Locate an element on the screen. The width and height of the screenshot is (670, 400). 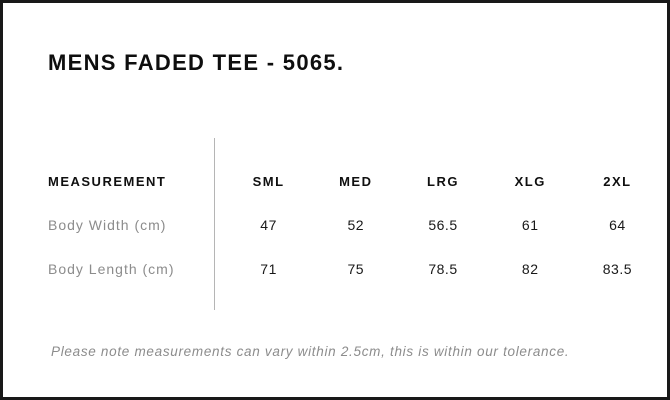
size-header-lrg: LRG is located at coordinates (443, 181).